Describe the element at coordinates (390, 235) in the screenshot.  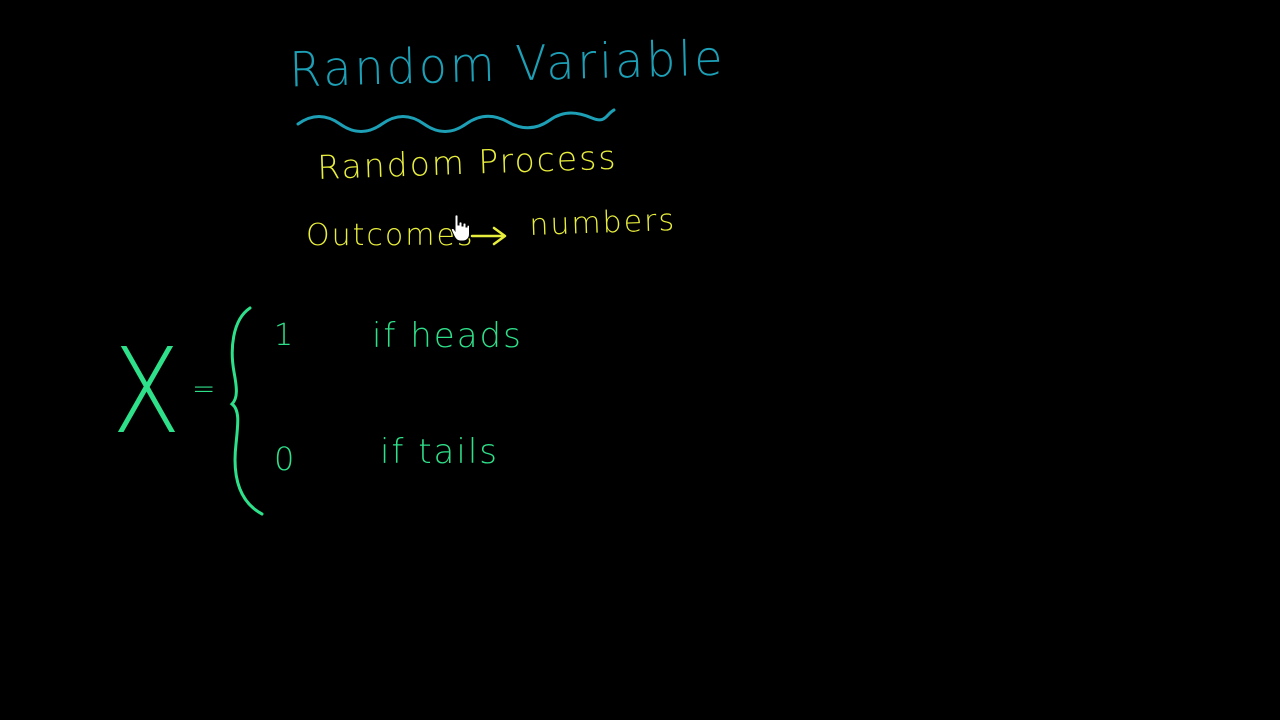
I see `outcomes-label: Outcomes` at that location.